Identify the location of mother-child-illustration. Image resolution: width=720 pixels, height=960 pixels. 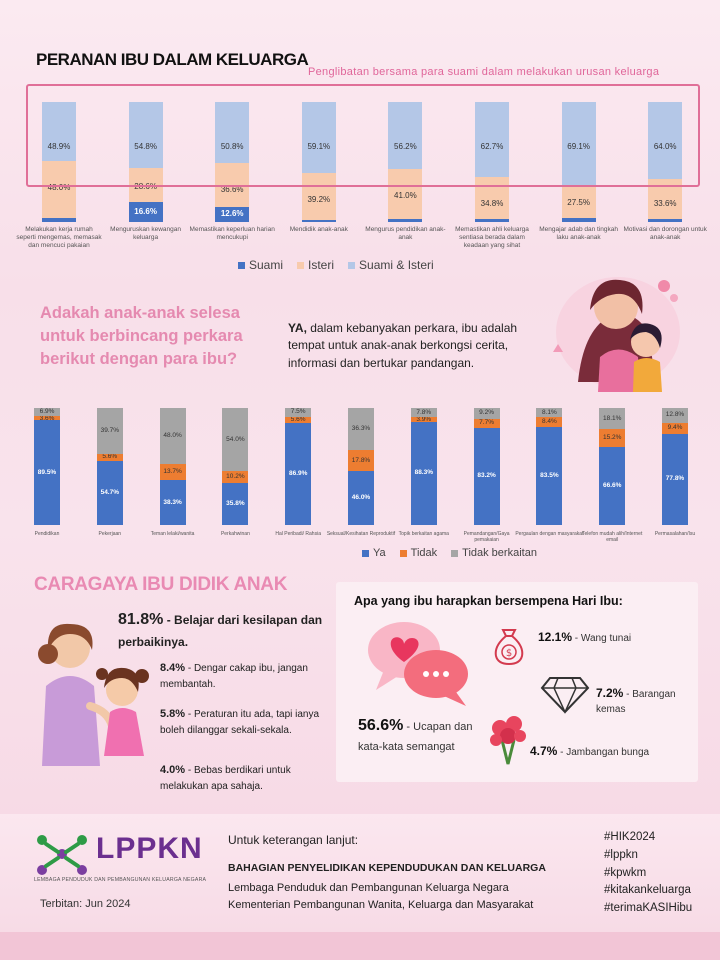
(93, 694).